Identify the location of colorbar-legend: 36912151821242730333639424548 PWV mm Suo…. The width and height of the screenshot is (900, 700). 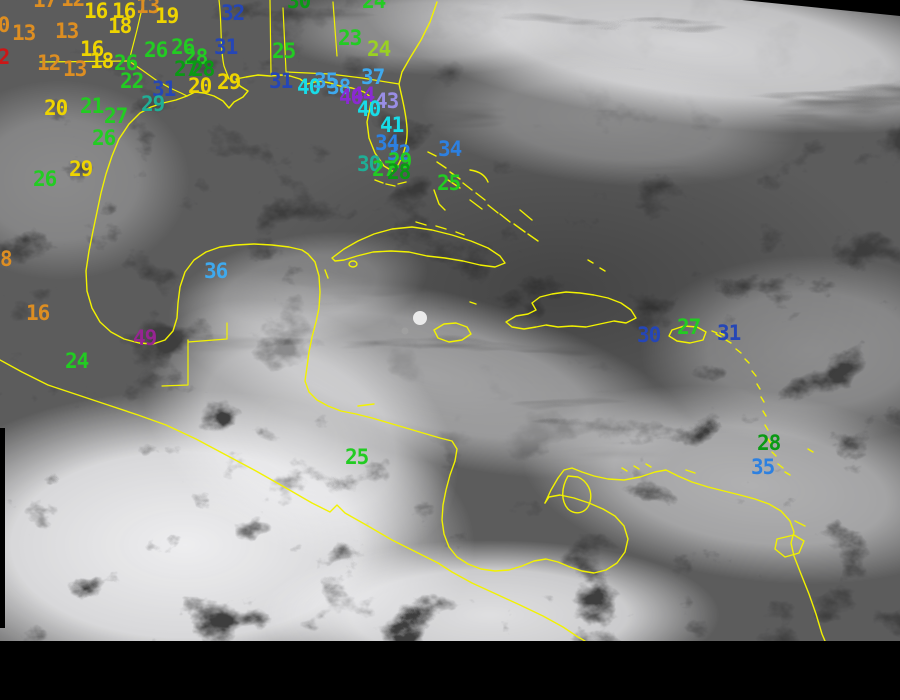
(450, 670).